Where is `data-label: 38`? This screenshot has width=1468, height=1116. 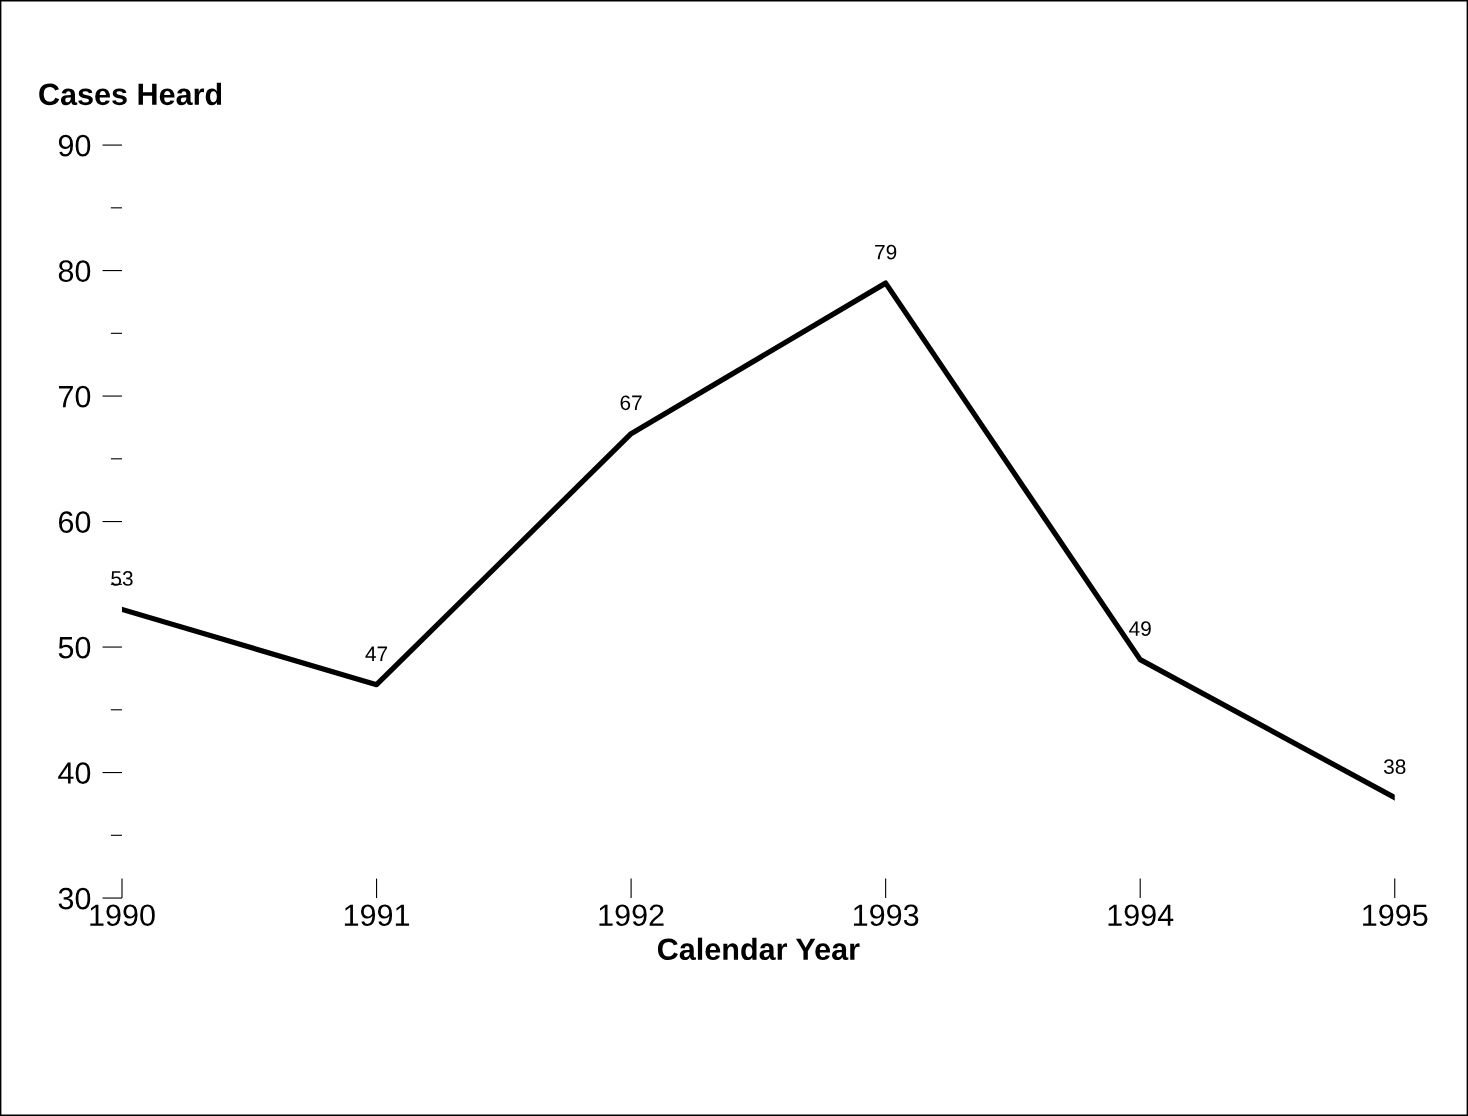 data-label: 38 is located at coordinates (1394, 767).